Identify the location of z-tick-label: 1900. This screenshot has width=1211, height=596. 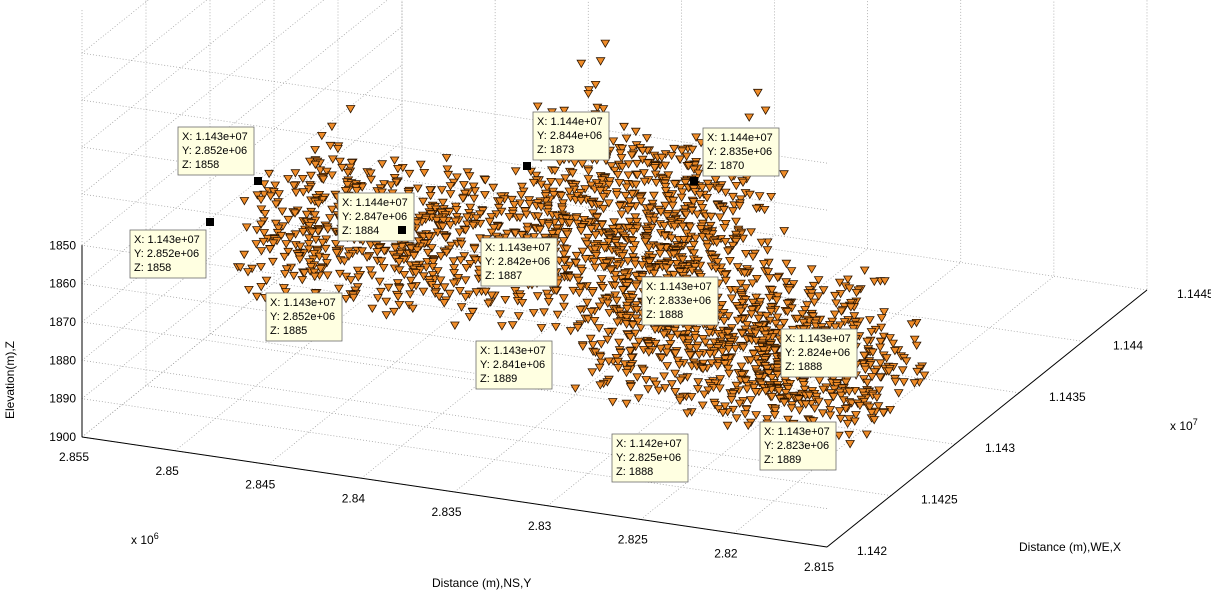
(62, 437).